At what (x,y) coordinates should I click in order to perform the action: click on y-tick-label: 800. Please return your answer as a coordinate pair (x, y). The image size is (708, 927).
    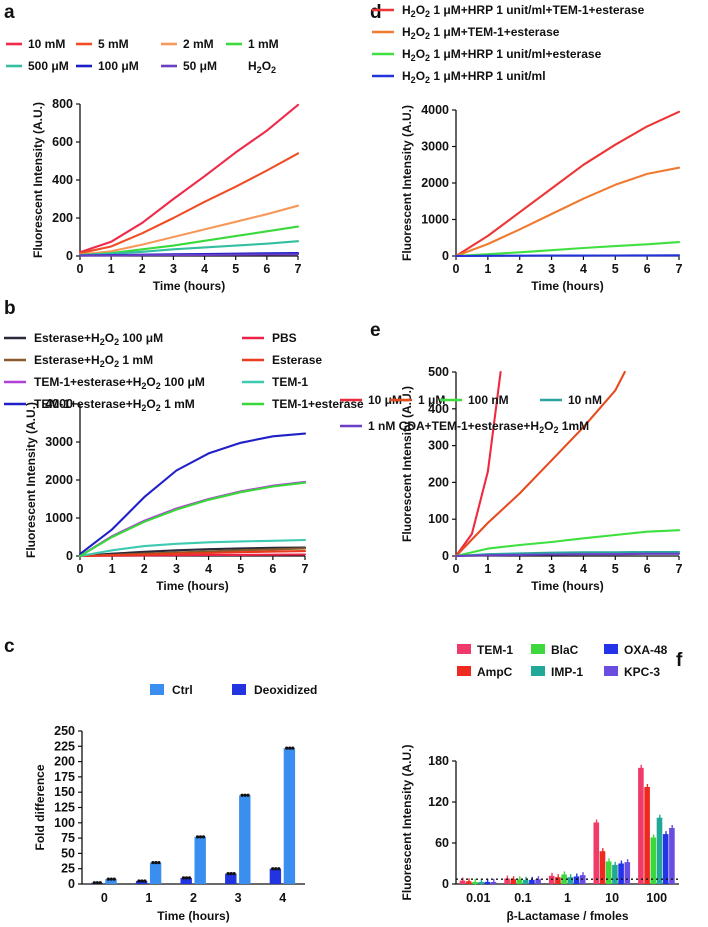
    Looking at the image, I should click on (62, 104).